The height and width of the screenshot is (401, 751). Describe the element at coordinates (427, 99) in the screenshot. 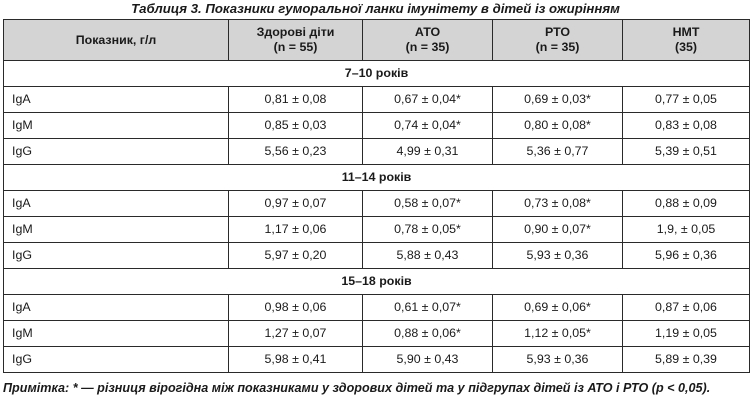

I see `cell-ato: 0,67 ± 0,04*` at that location.